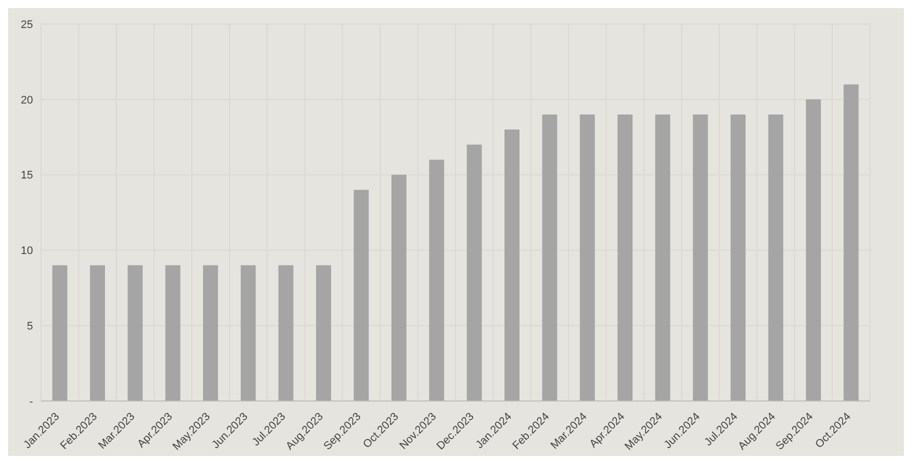  What do you see at coordinates (26, 176) in the screenshot?
I see `y-tick-label: 15` at bounding box center [26, 176].